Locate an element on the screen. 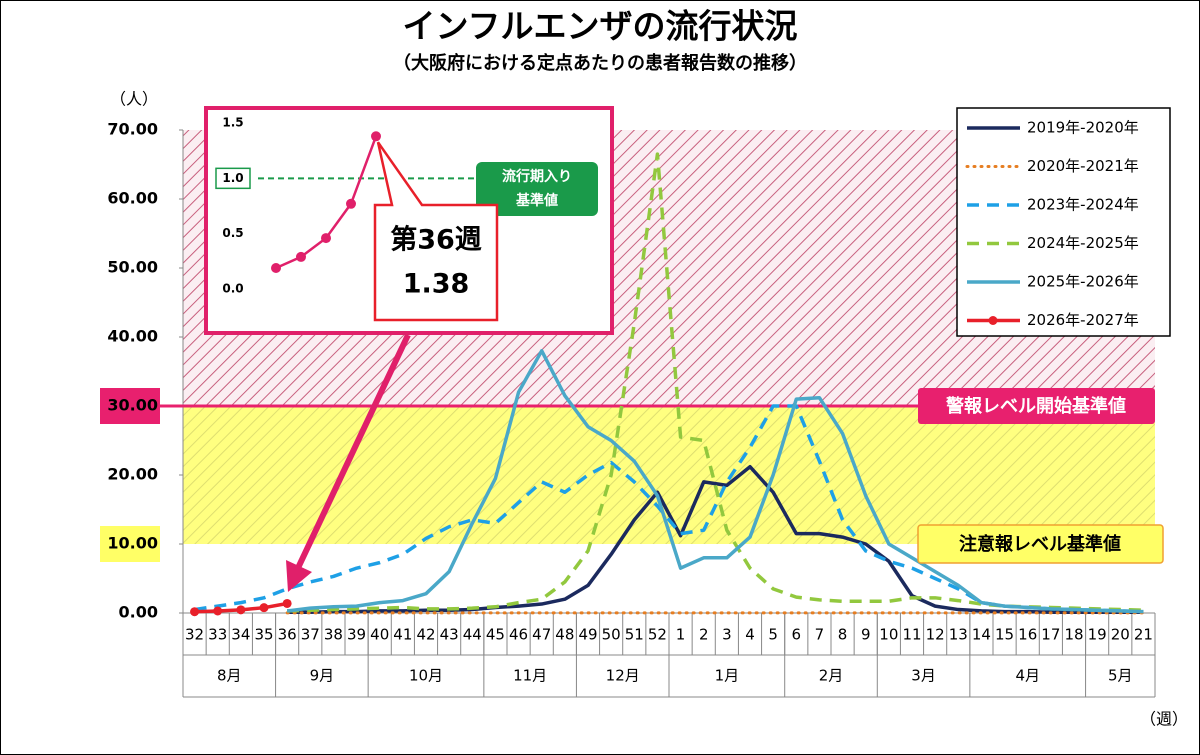  x-tick-label: 17 is located at coordinates (1050, 635).